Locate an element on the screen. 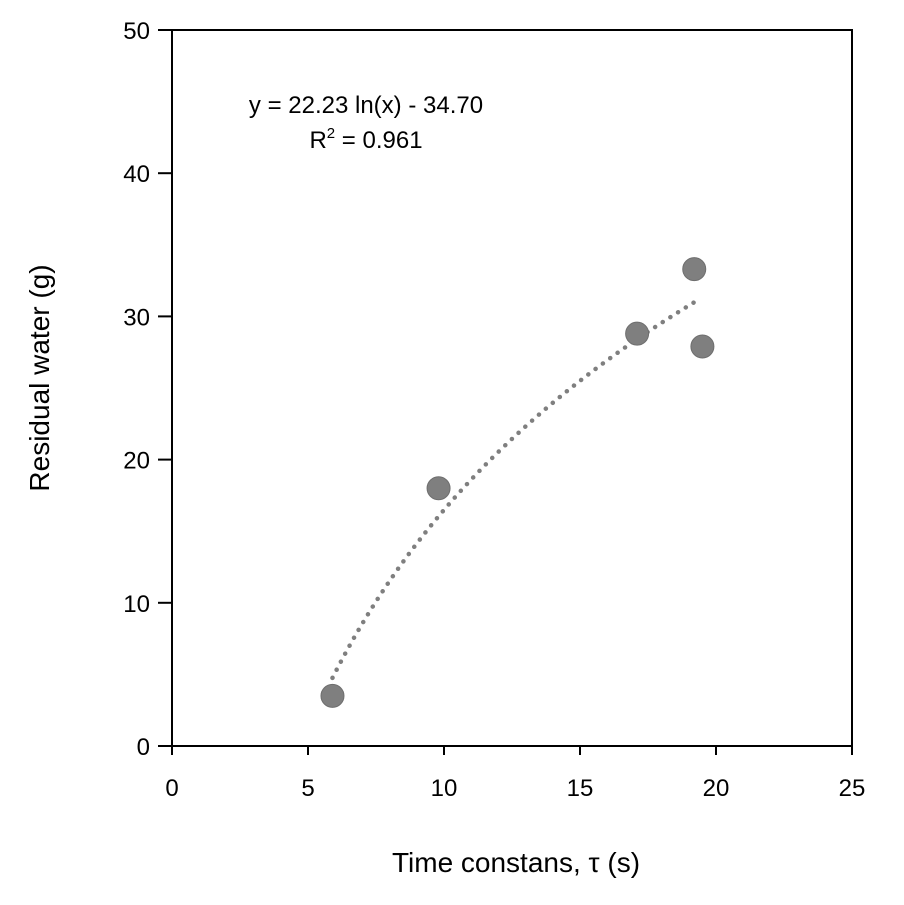 The height and width of the screenshot is (905, 904). x-tick-label: 20 is located at coordinates (716, 788).